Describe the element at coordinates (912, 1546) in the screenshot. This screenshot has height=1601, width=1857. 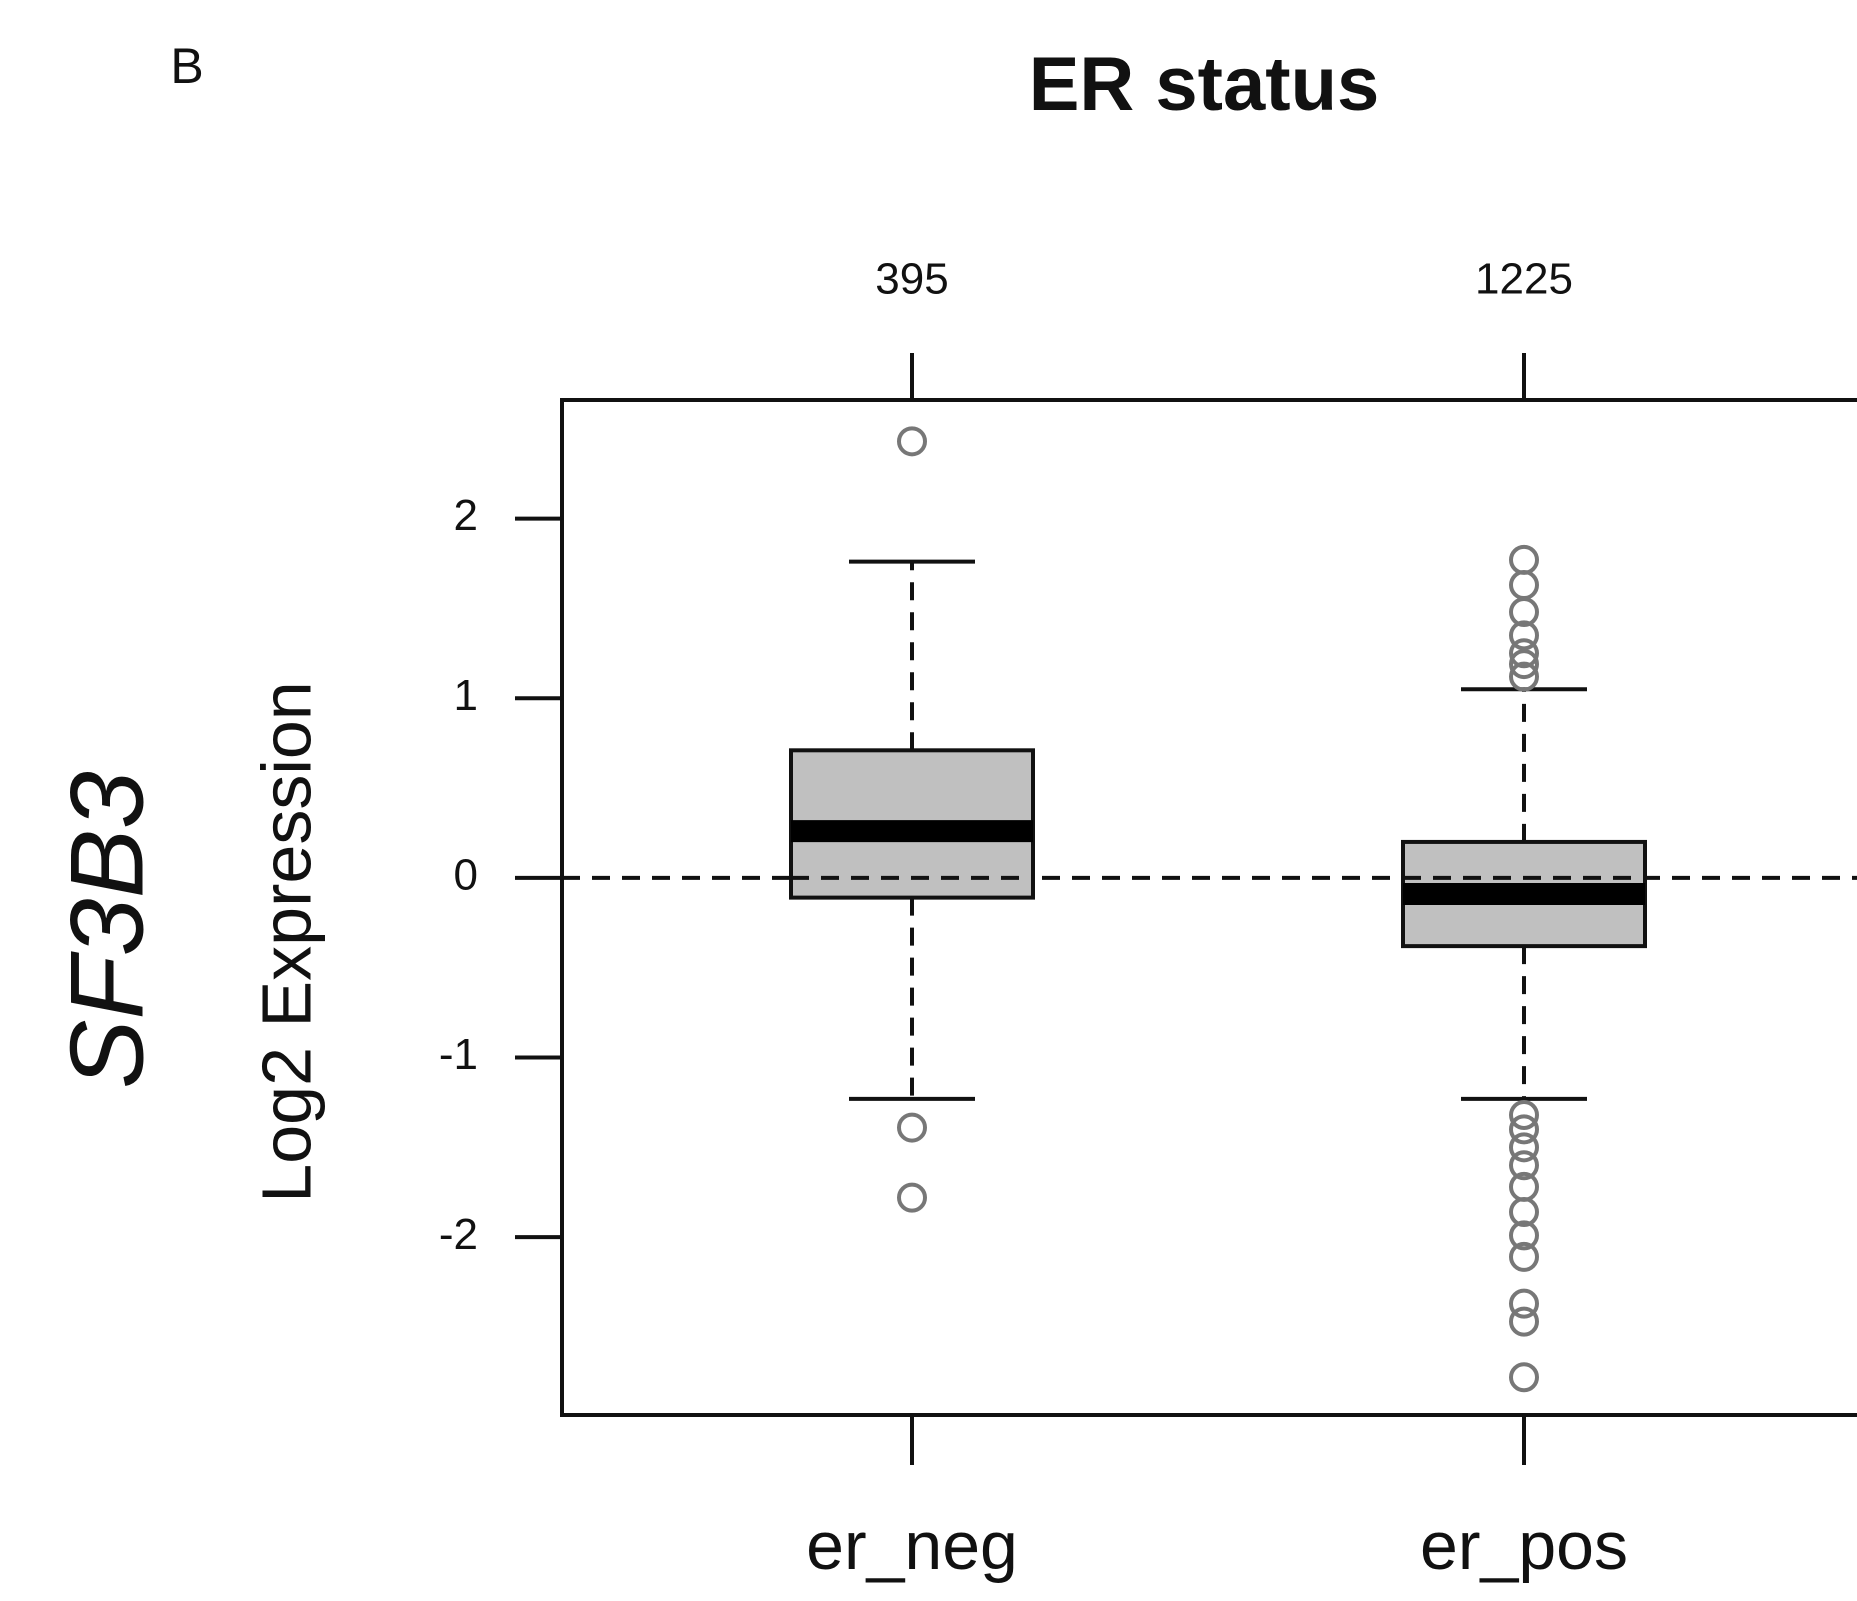
I see `x-tick-label: er_neg` at that location.